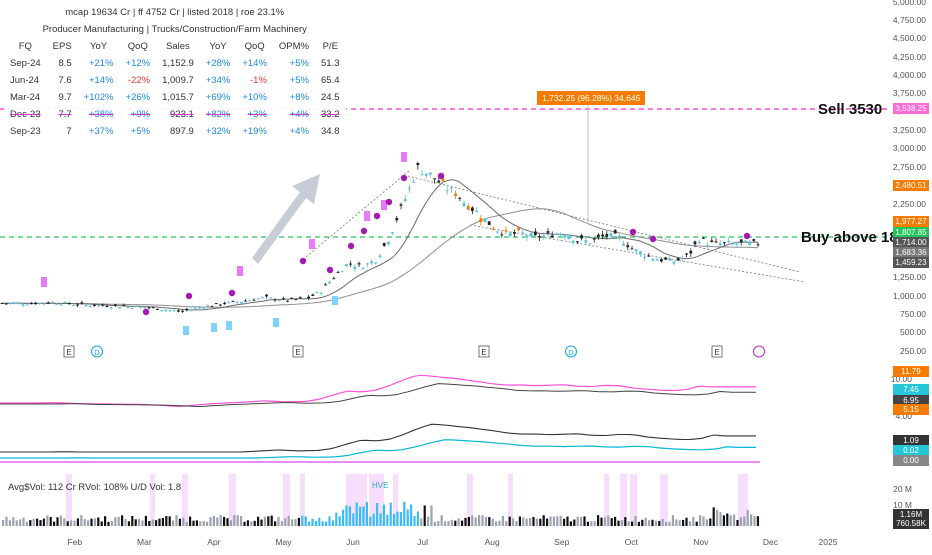 Image resolution: width=932 pixels, height=555 pixels. Describe the element at coordinates (240, 271) in the screenshot. I see `signal-marker` at that location.